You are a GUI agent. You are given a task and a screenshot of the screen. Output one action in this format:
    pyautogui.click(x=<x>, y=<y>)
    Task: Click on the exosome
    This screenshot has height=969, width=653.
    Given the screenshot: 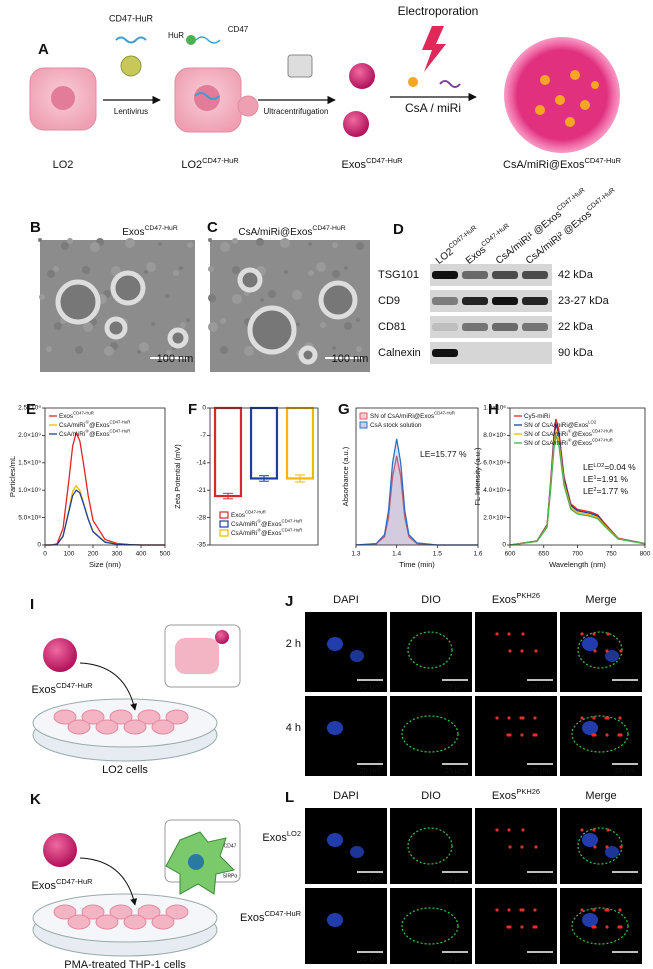 What is the action you would take?
    pyautogui.click(x=60, y=655)
    